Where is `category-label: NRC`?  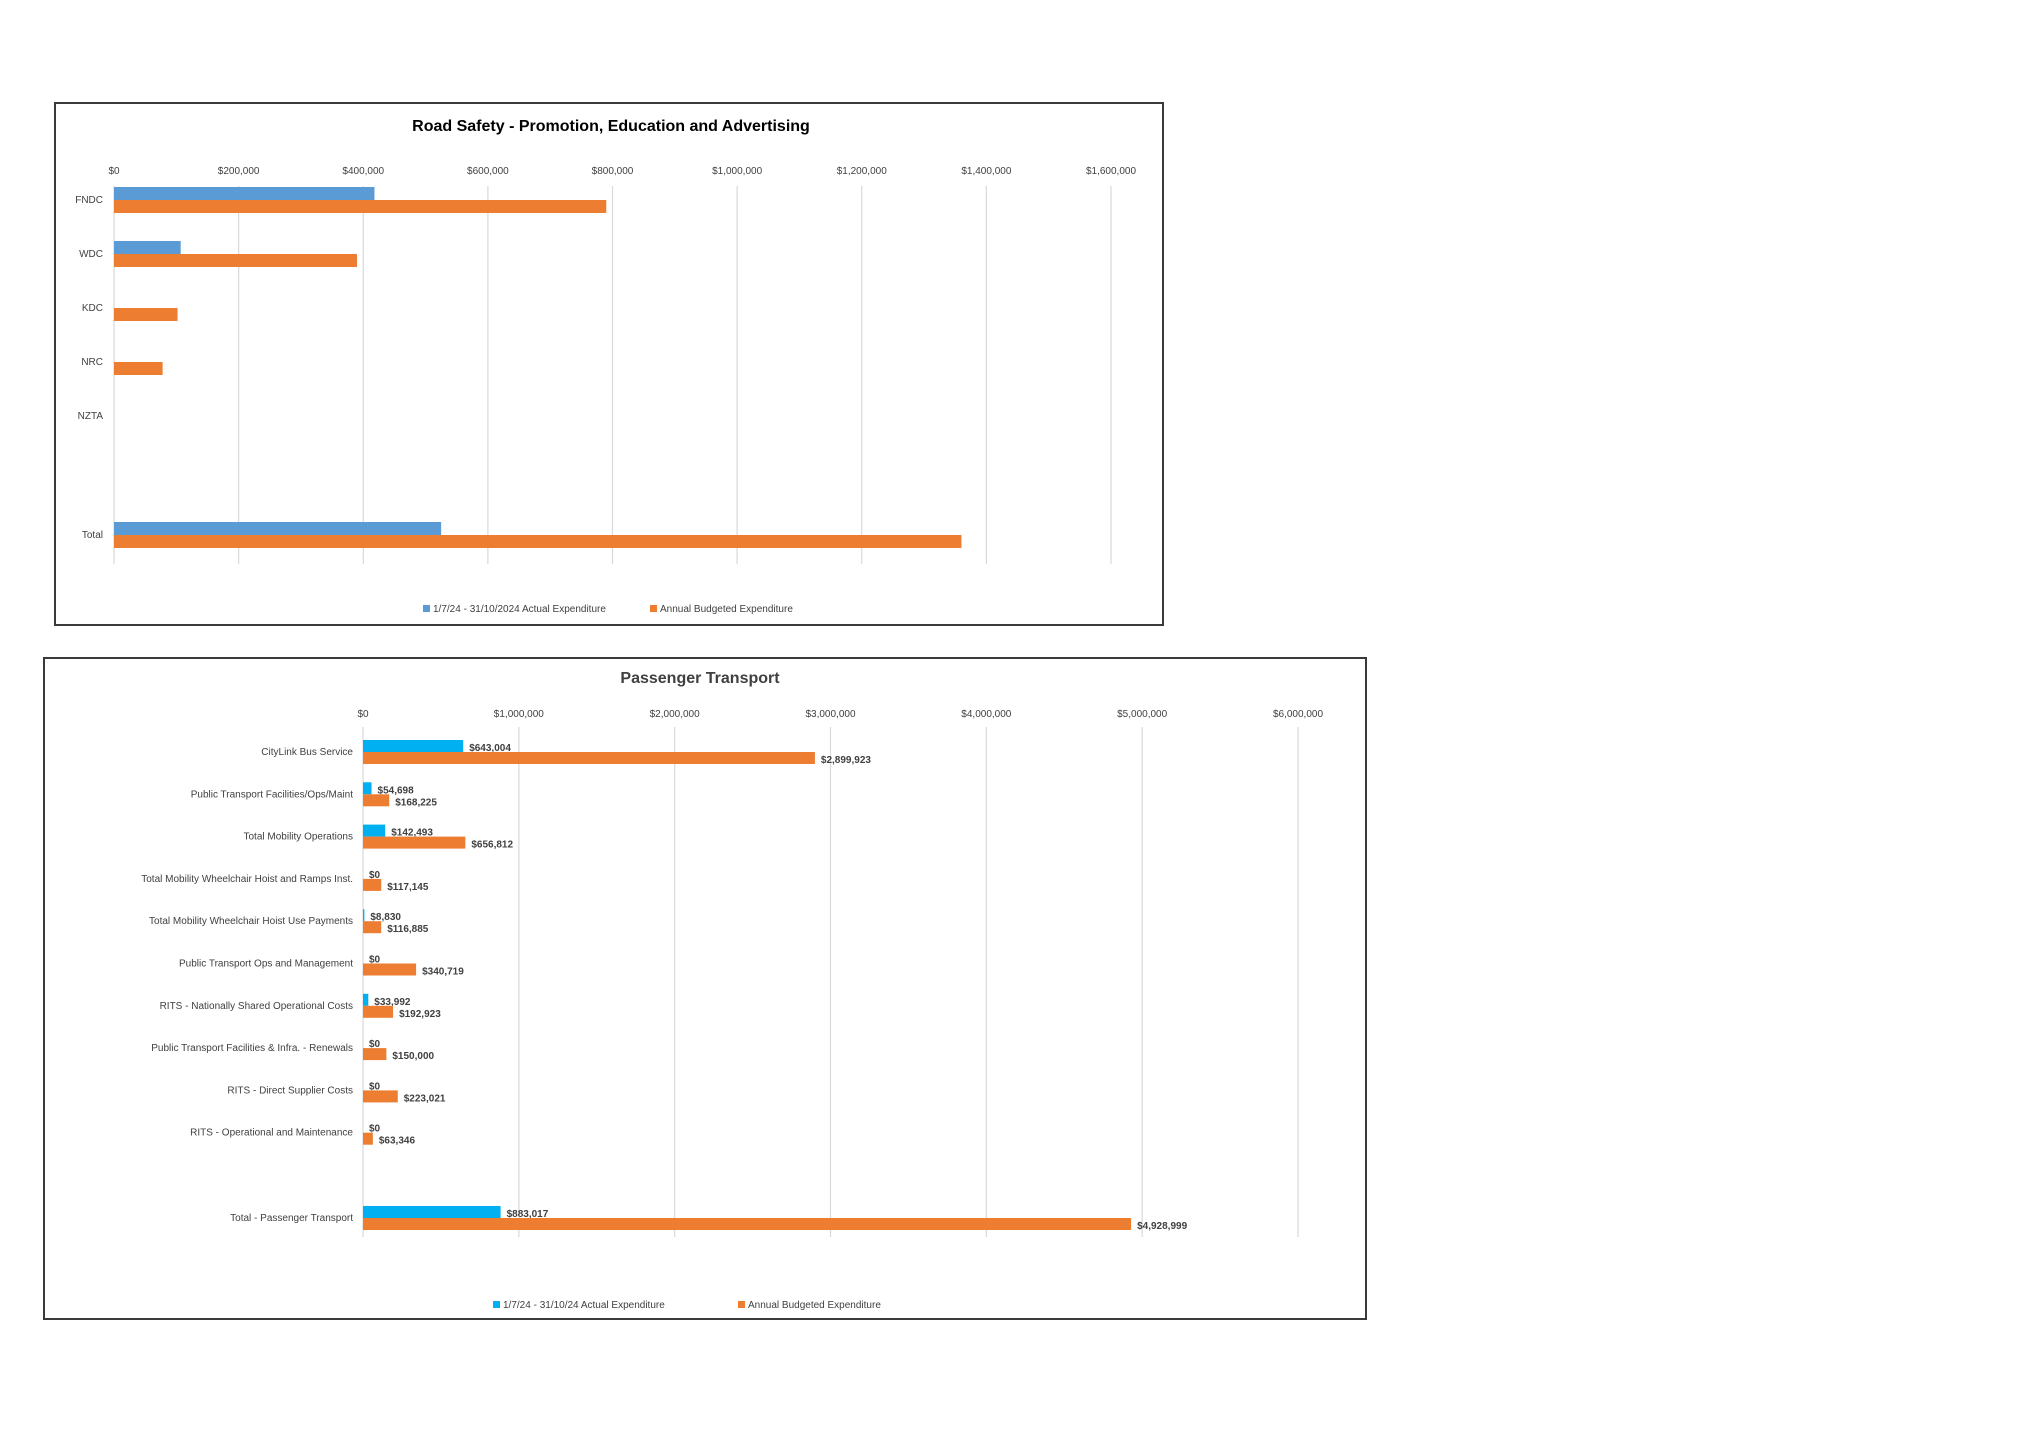 category-label: NRC is located at coordinates (92, 362).